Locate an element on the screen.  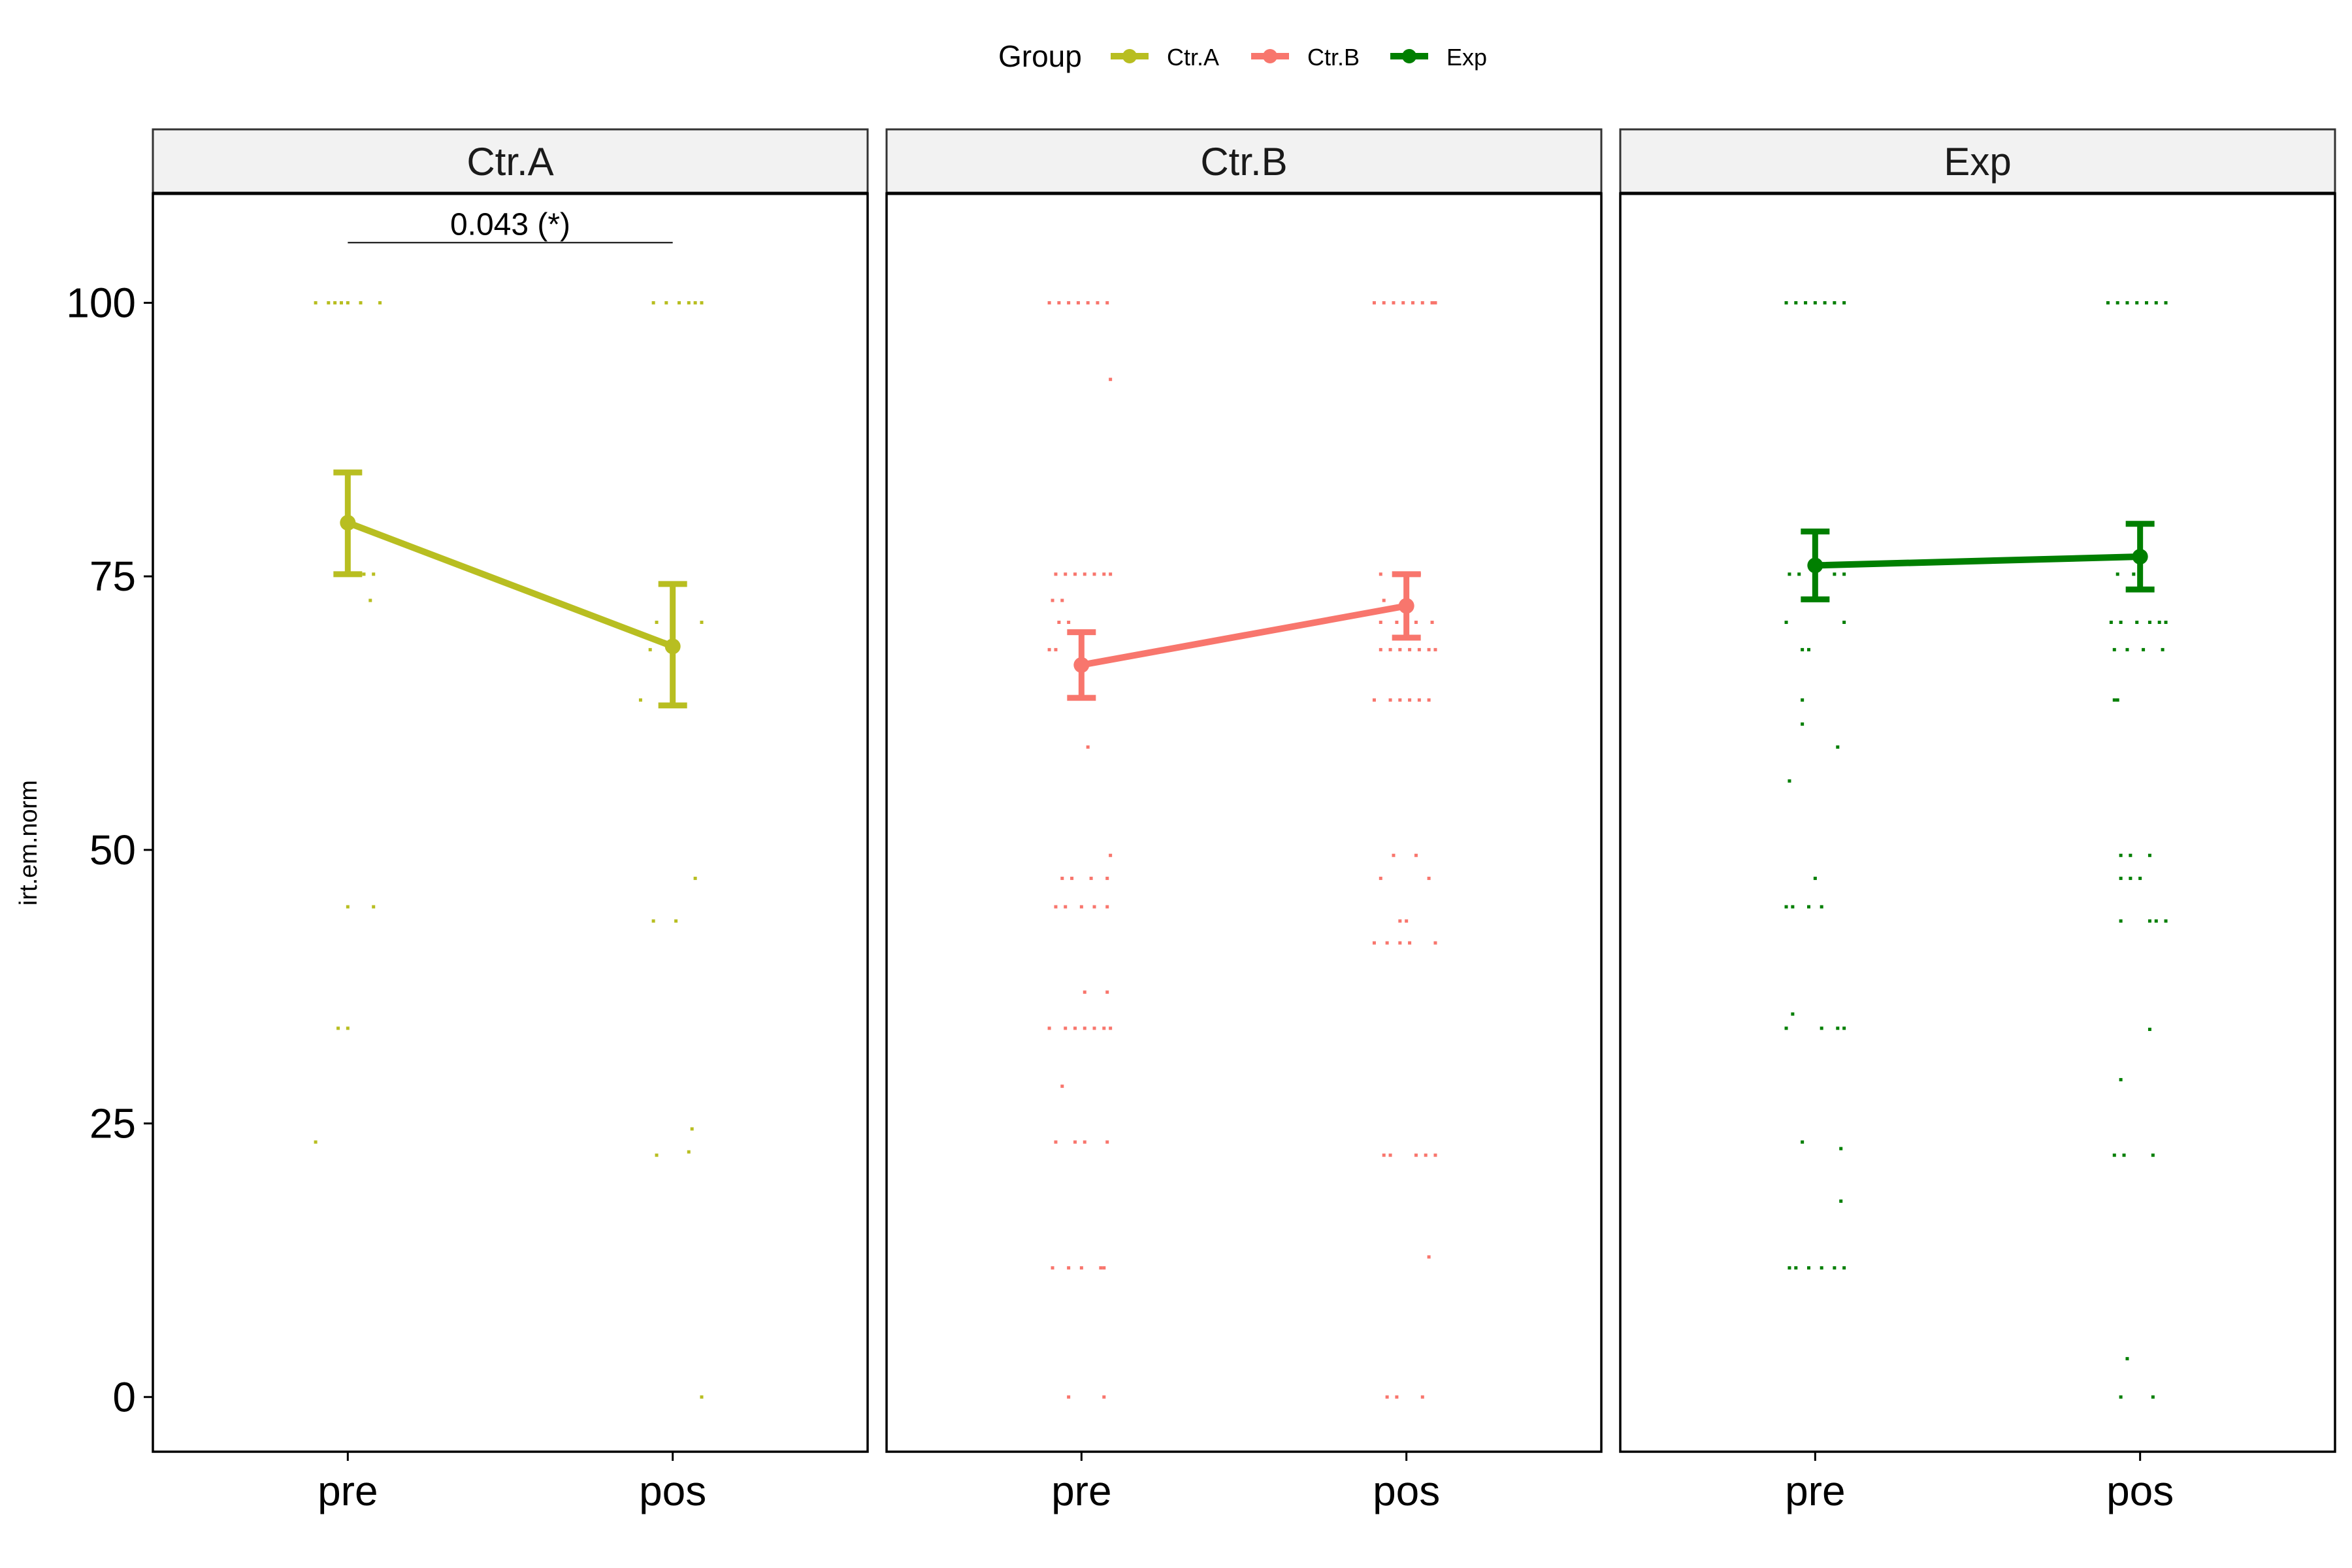
facet-title: Ctr.A is located at coordinates (509, 162).